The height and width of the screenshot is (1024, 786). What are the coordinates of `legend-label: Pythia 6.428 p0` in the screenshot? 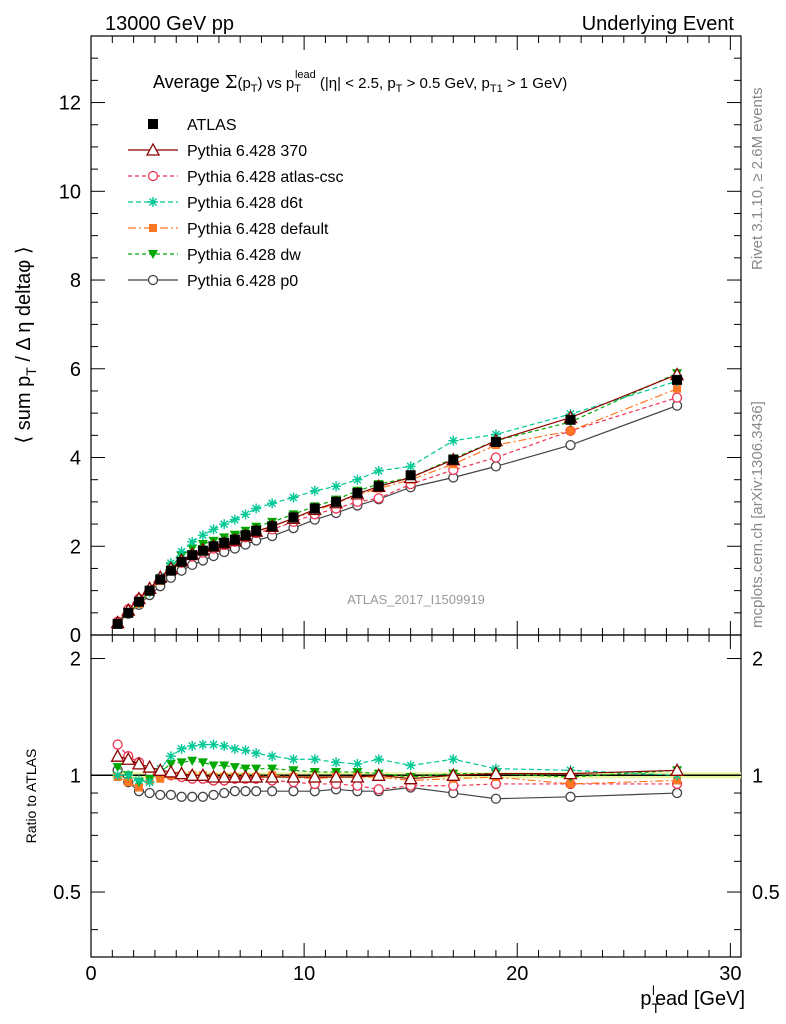 It's located at (242, 281).